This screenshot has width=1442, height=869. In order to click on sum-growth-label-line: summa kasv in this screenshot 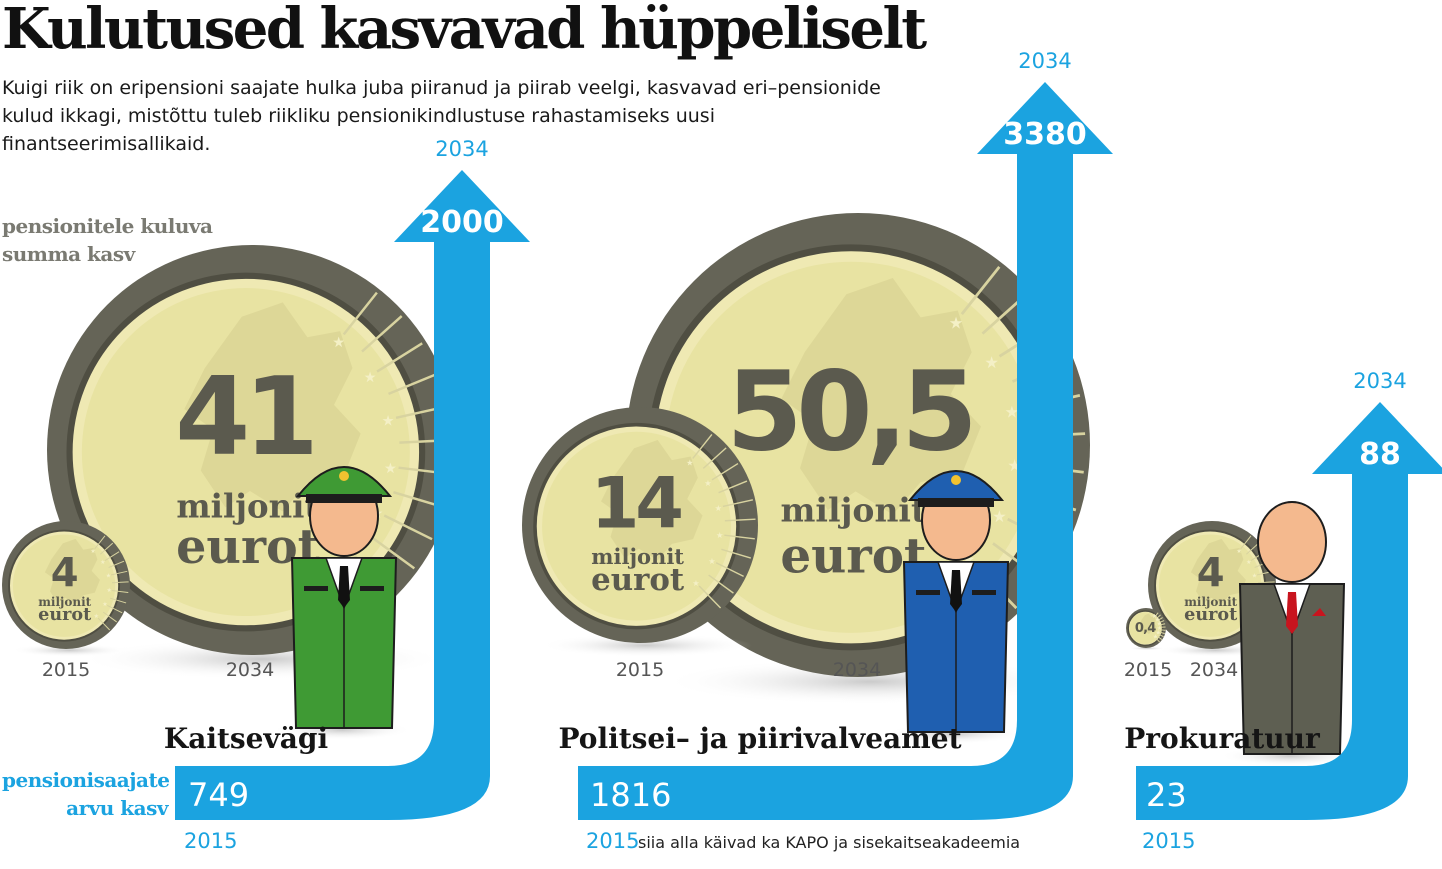, I will do `click(68, 254)`.